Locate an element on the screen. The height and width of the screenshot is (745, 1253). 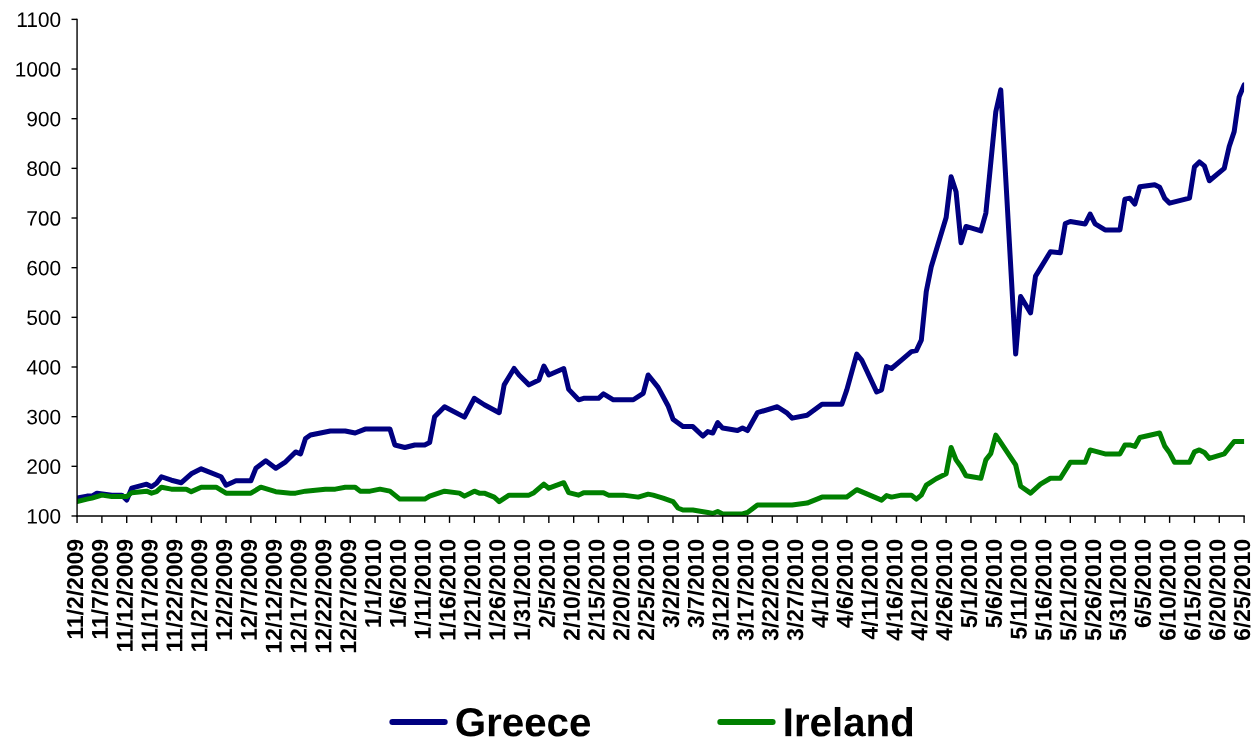
x-tick-label: 5/16/2010 is located at coordinates (1043, 590).